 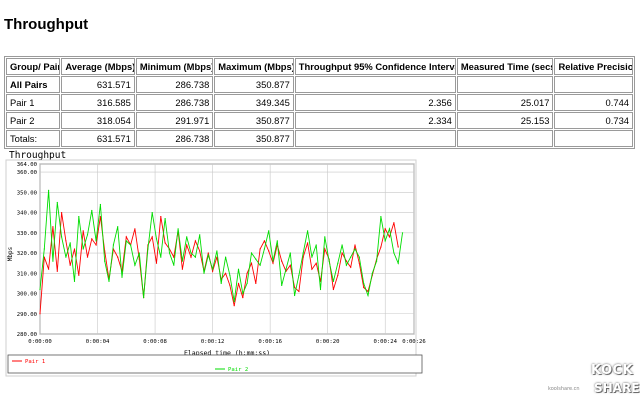 I want to click on col-header-precision: Relative Precision, so click(x=593, y=66).